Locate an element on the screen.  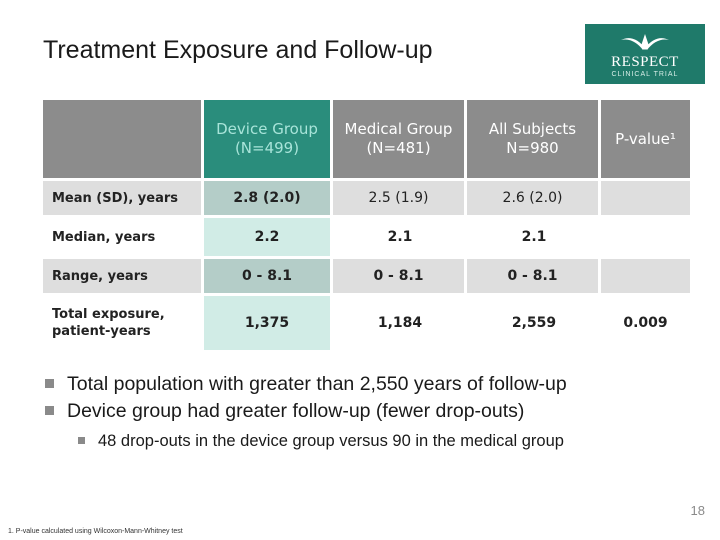
bird-icon is located at coordinates (645, 42).